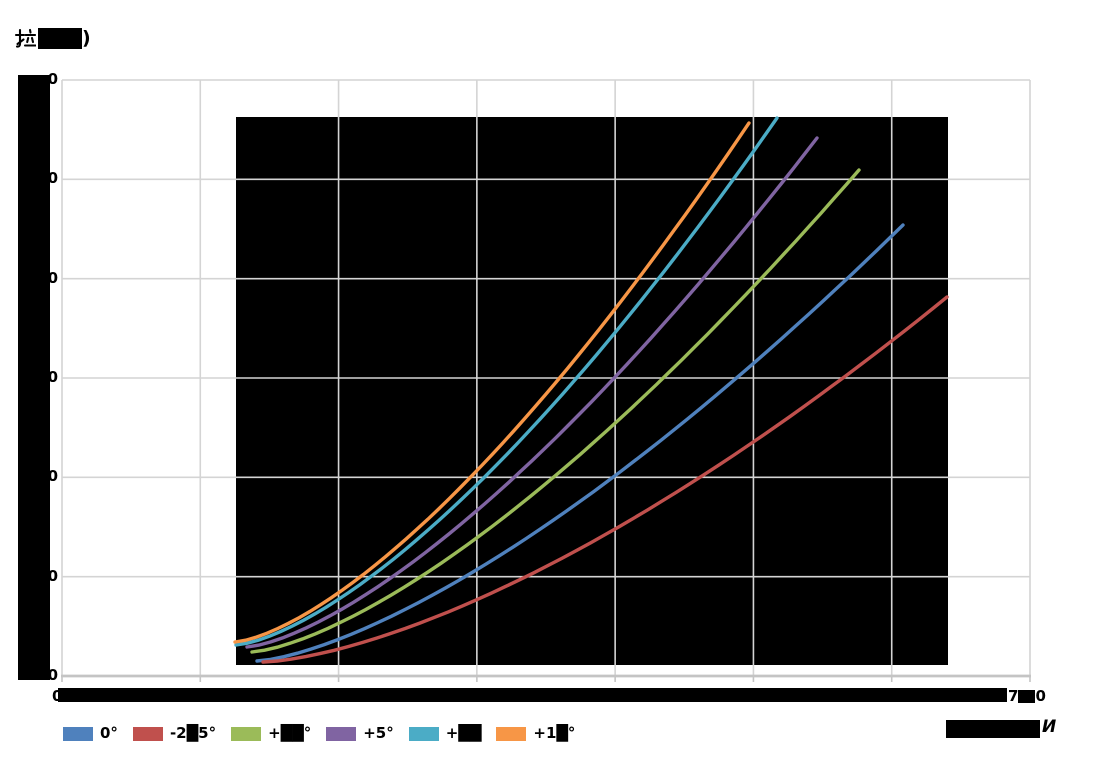 Image resolution: width=1120 pixels, height=769 pixels. I want to click on title-redaction-box, so click(60, 38).